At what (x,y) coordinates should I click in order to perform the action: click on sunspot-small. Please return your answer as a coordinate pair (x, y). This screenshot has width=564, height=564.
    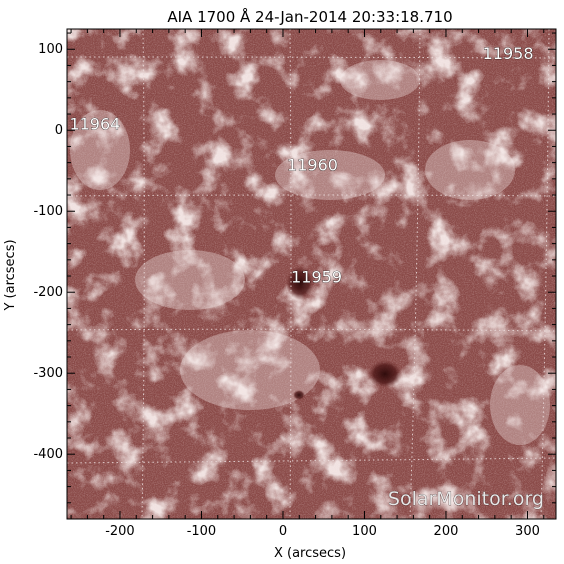
    Looking at the image, I should click on (299, 395).